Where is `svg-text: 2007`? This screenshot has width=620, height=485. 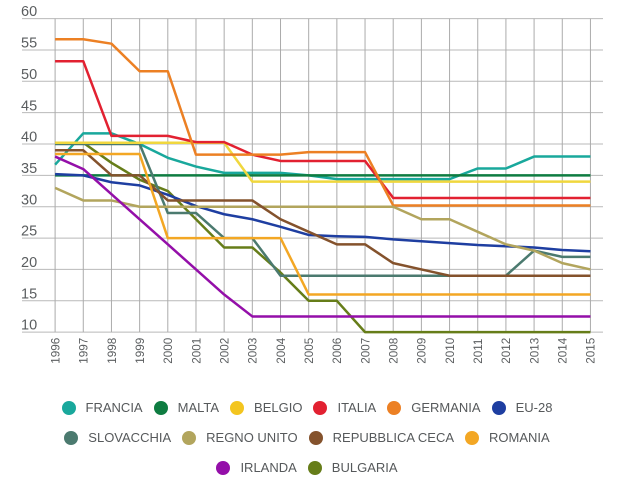 svg-text: 2007 is located at coordinates (365, 351).